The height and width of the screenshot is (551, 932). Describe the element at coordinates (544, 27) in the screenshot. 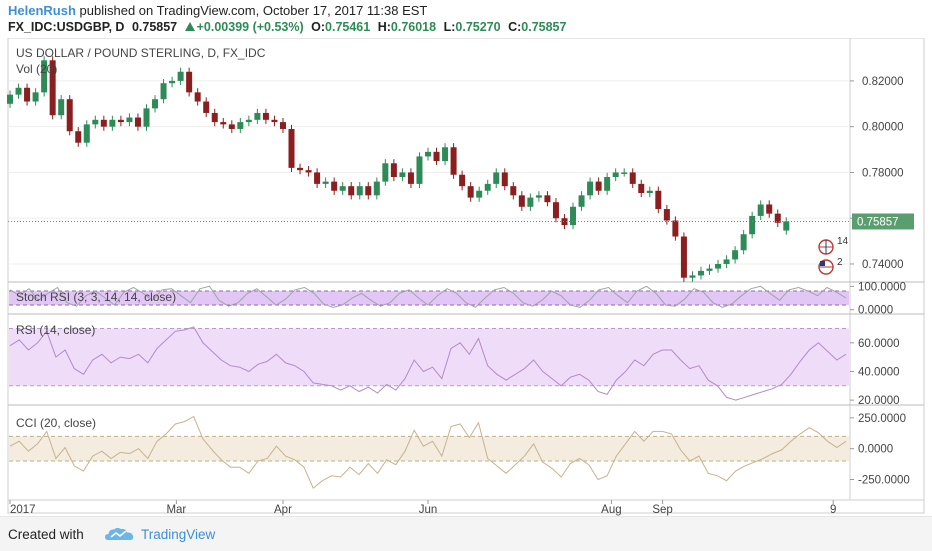

I see `close-value: 0.75857` at that location.